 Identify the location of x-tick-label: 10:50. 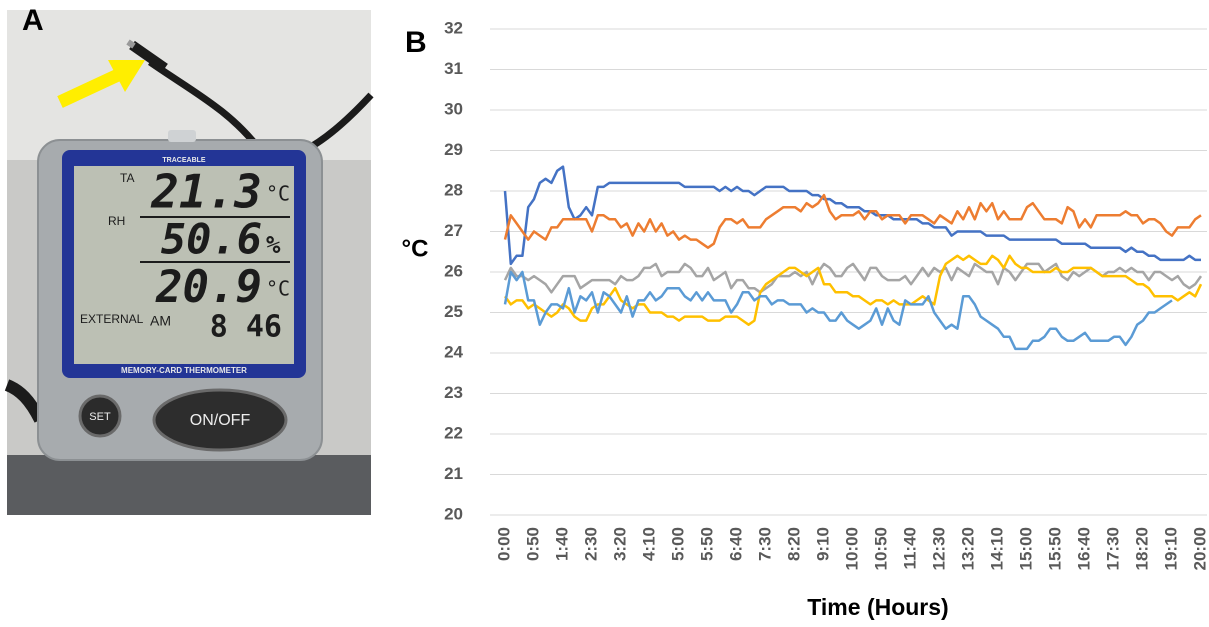
(880, 548).